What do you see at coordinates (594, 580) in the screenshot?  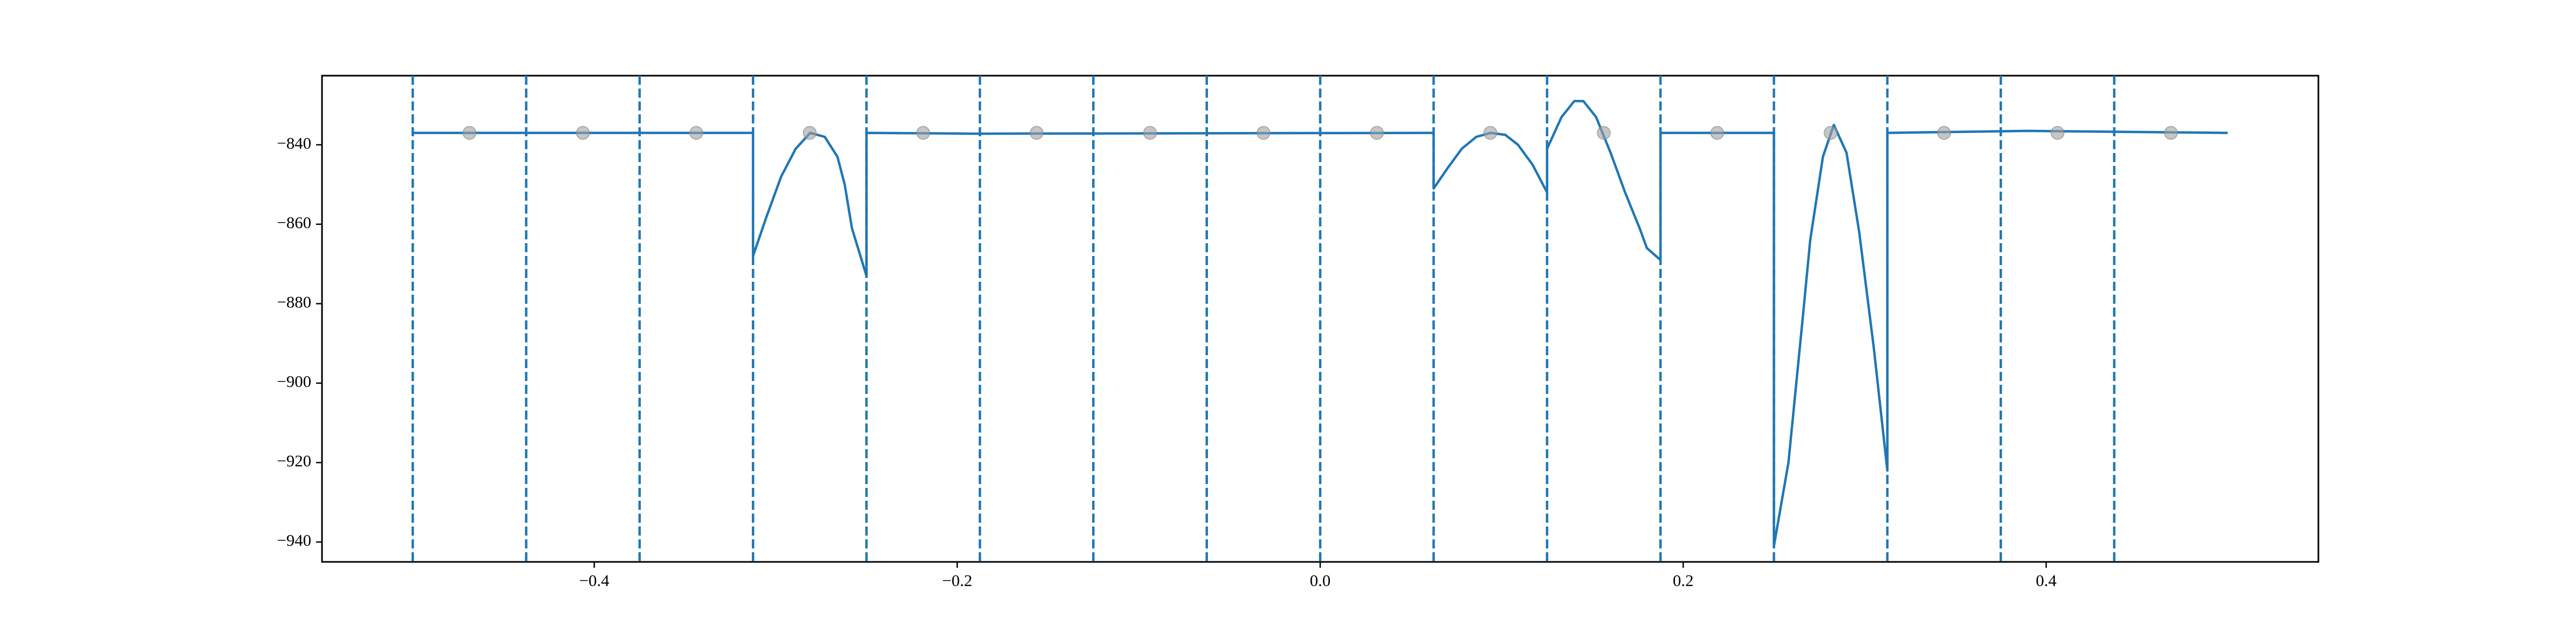 I see `x-tick-label: −0.4` at bounding box center [594, 580].